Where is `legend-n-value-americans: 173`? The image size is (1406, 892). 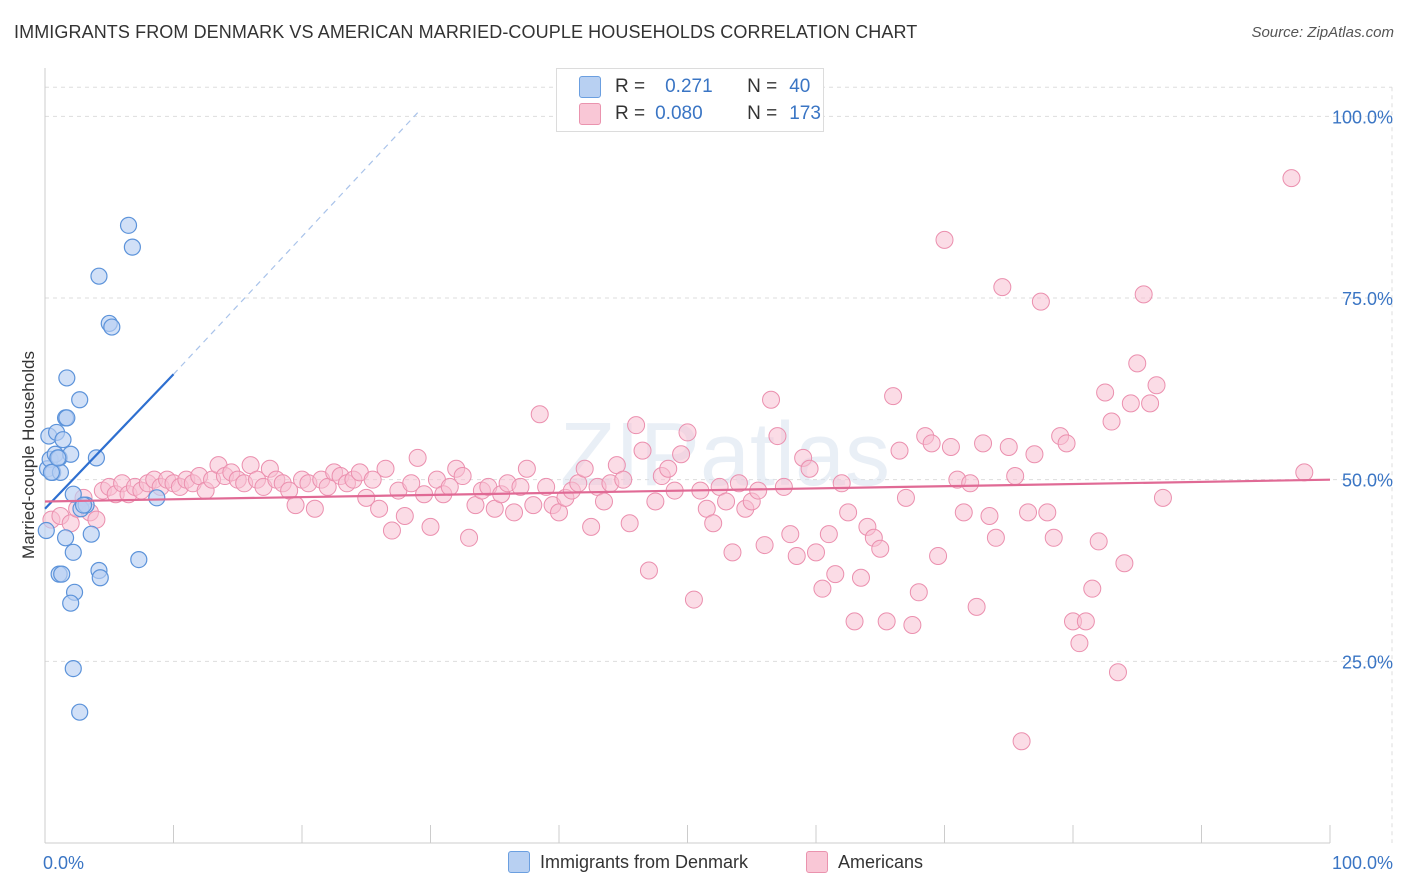
legend-n-value-americans: 173 is located at coordinates (805, 113).